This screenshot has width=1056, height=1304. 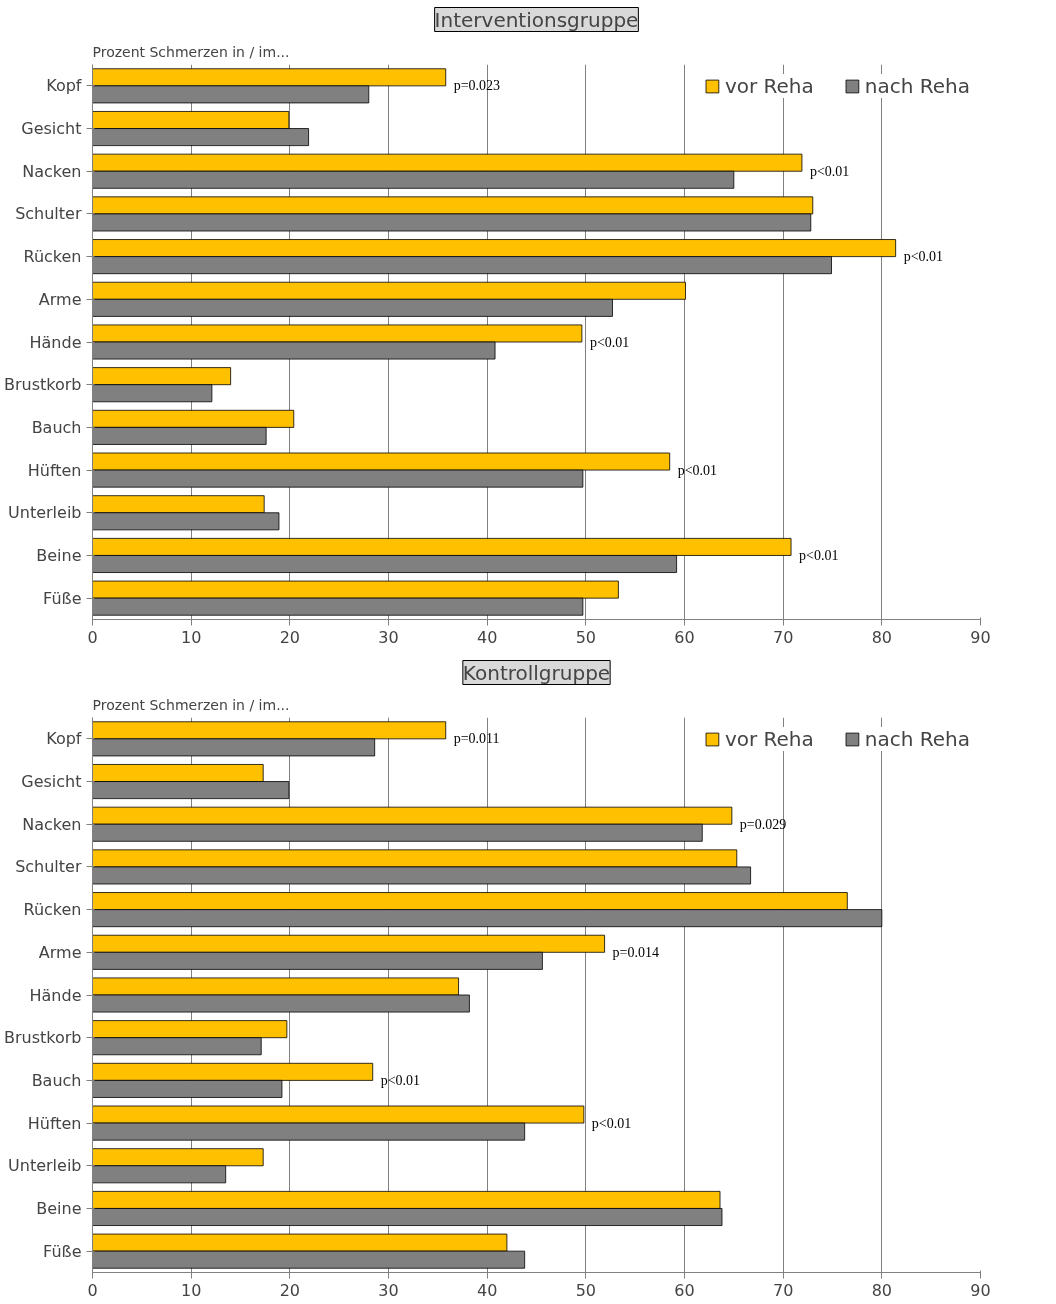 What do you see at coordinates (763, 824) in the screenshot?
I see `annotation: p=0.029` at bounding box center [763, 824].